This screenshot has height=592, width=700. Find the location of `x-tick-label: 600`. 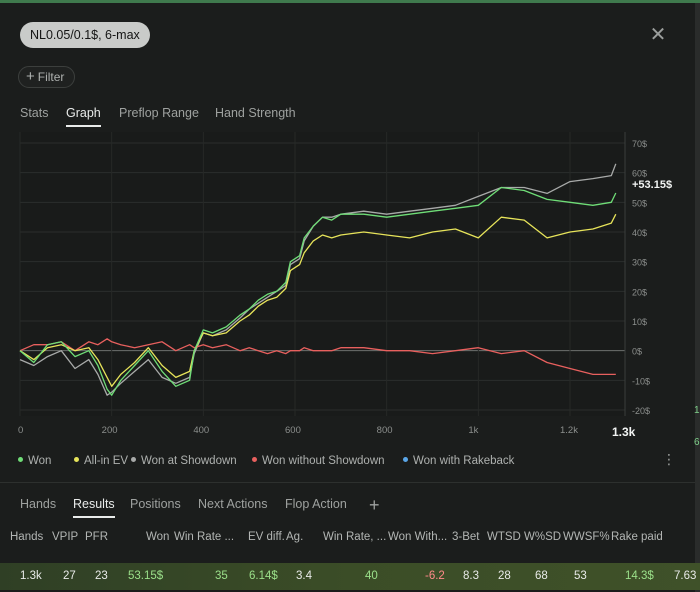

x-tick-label: 600 is located at coordinates (293, 430).